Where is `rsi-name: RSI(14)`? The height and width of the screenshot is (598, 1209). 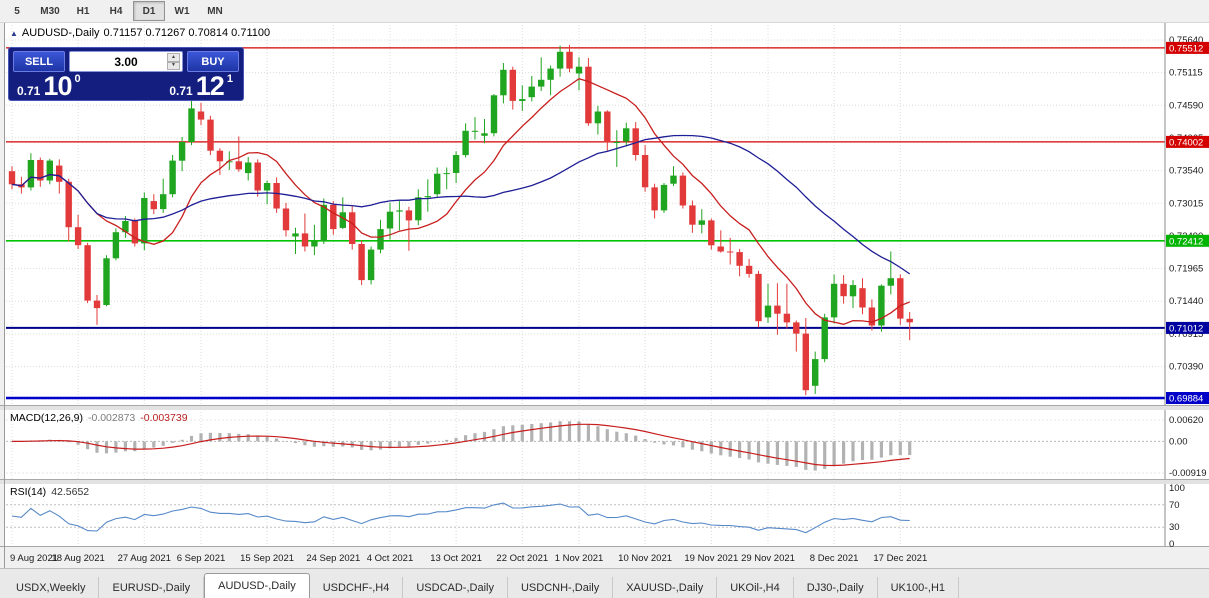
rsi-name: RSI(14) is located at coordinates (28, 492).